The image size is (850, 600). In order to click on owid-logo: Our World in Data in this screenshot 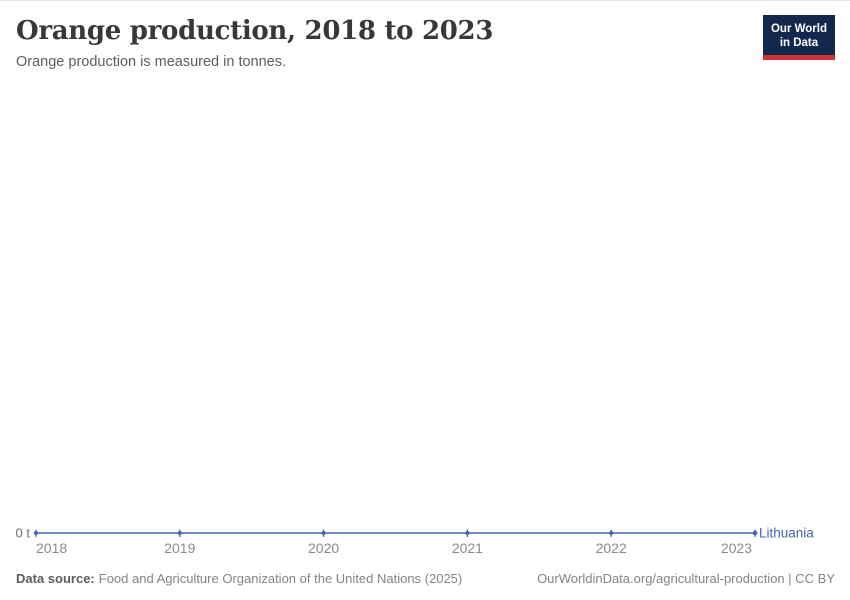, I will do `click(798, 37)`.